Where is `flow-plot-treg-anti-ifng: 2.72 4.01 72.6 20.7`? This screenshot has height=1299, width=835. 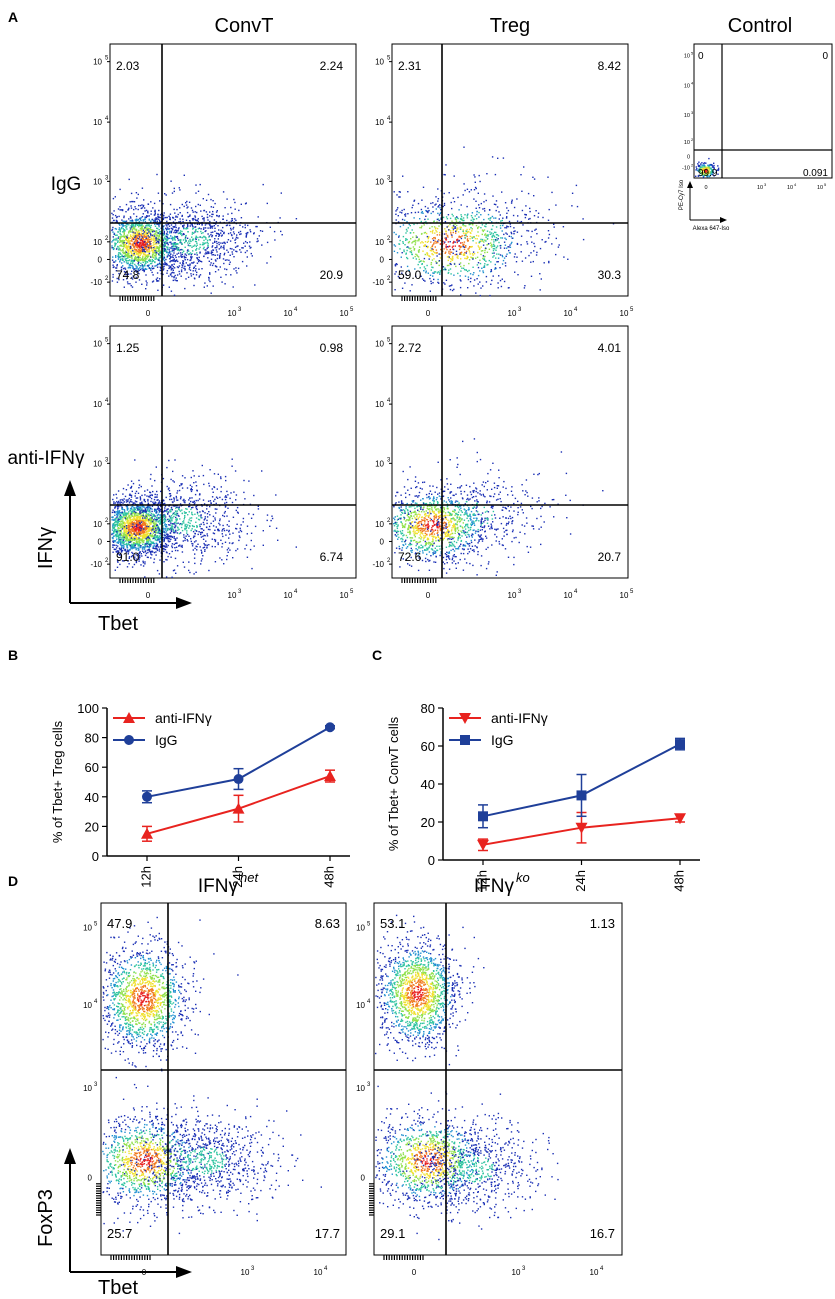
flow-plot-treg-anti-ifng: 2.72 4.01 72.6 20.7 is located at coordinates (510, 452).